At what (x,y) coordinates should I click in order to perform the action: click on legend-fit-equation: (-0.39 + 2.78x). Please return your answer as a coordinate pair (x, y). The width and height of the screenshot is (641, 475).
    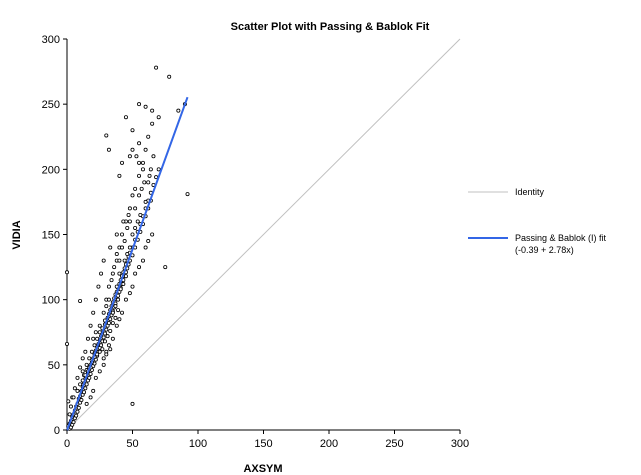
    Looking at the image, I should click on (544, 250).